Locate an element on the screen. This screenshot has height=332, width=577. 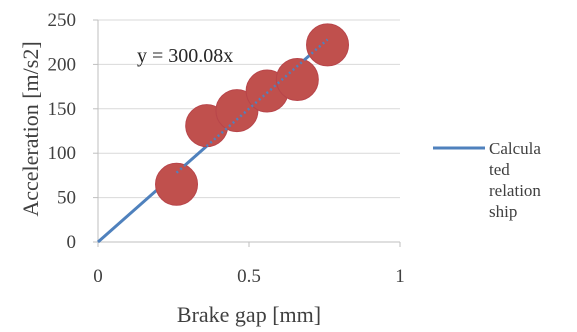
y-tick-label: 250 is located at coordinates (62, 20).